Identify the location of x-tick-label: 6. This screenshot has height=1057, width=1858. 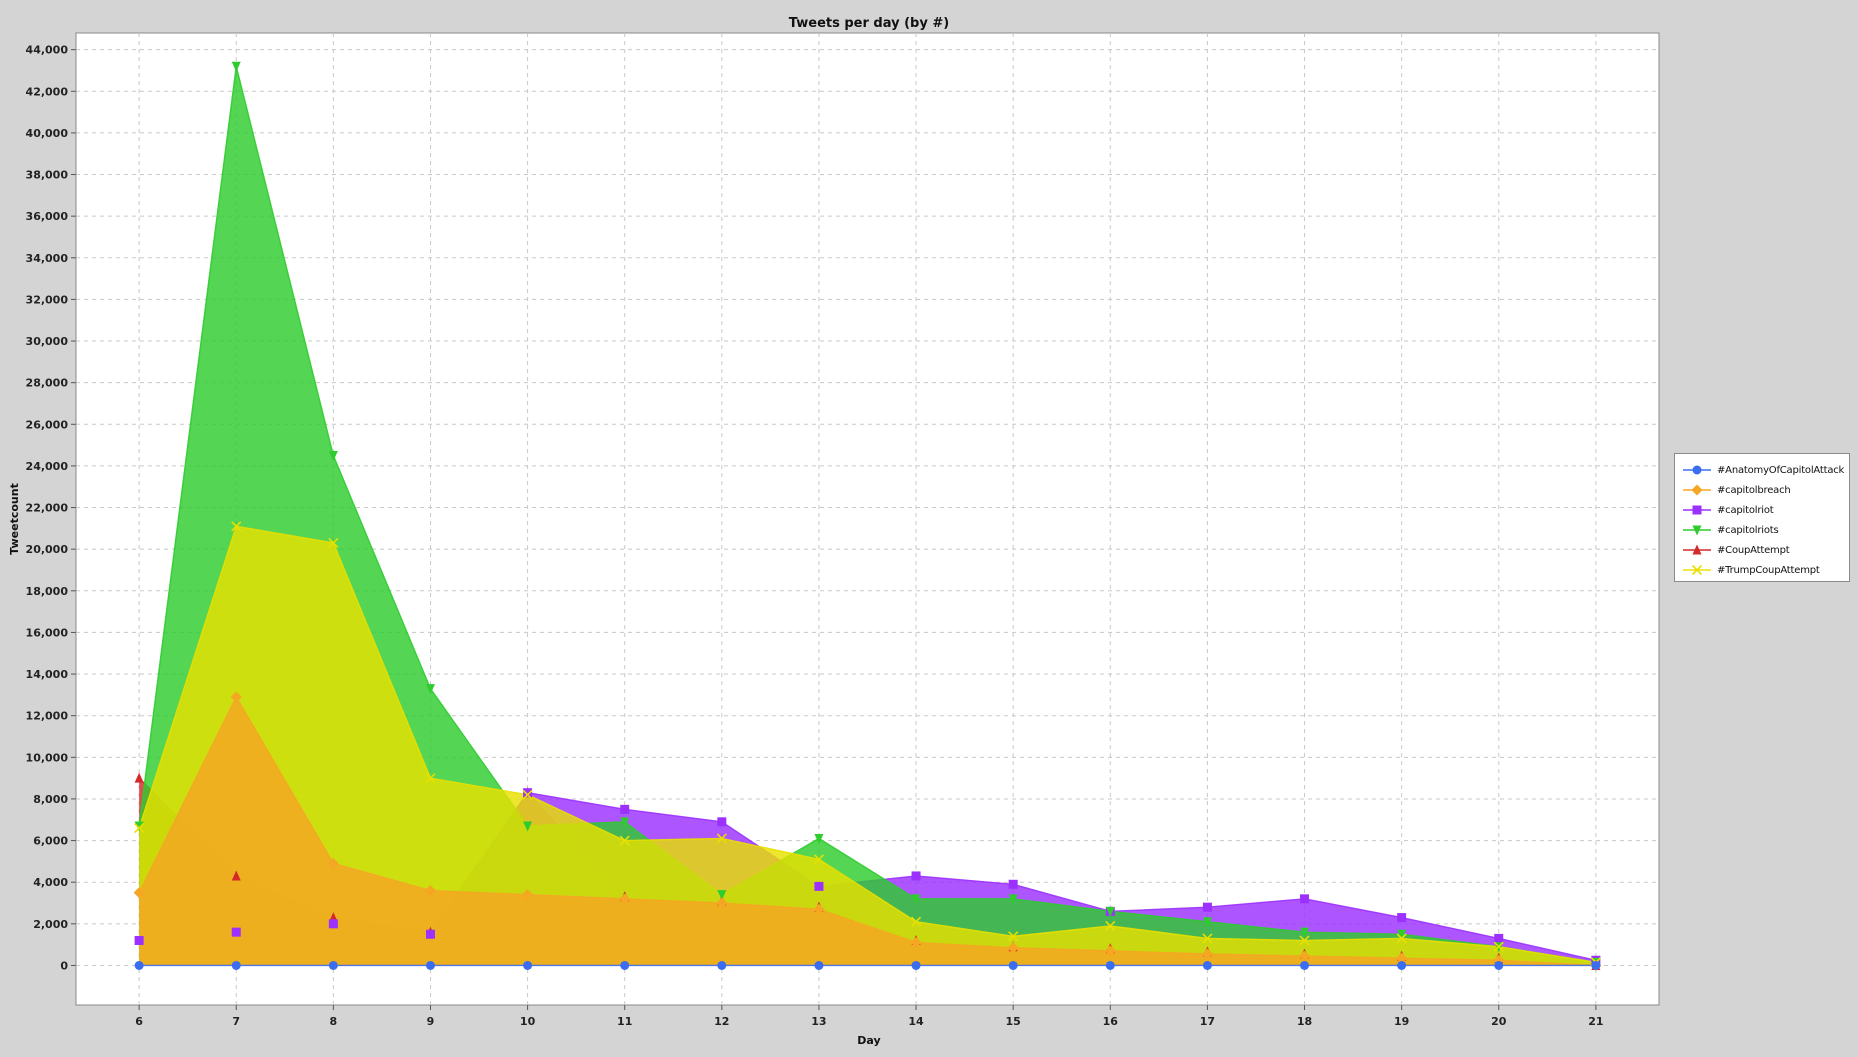
(139, 1021).